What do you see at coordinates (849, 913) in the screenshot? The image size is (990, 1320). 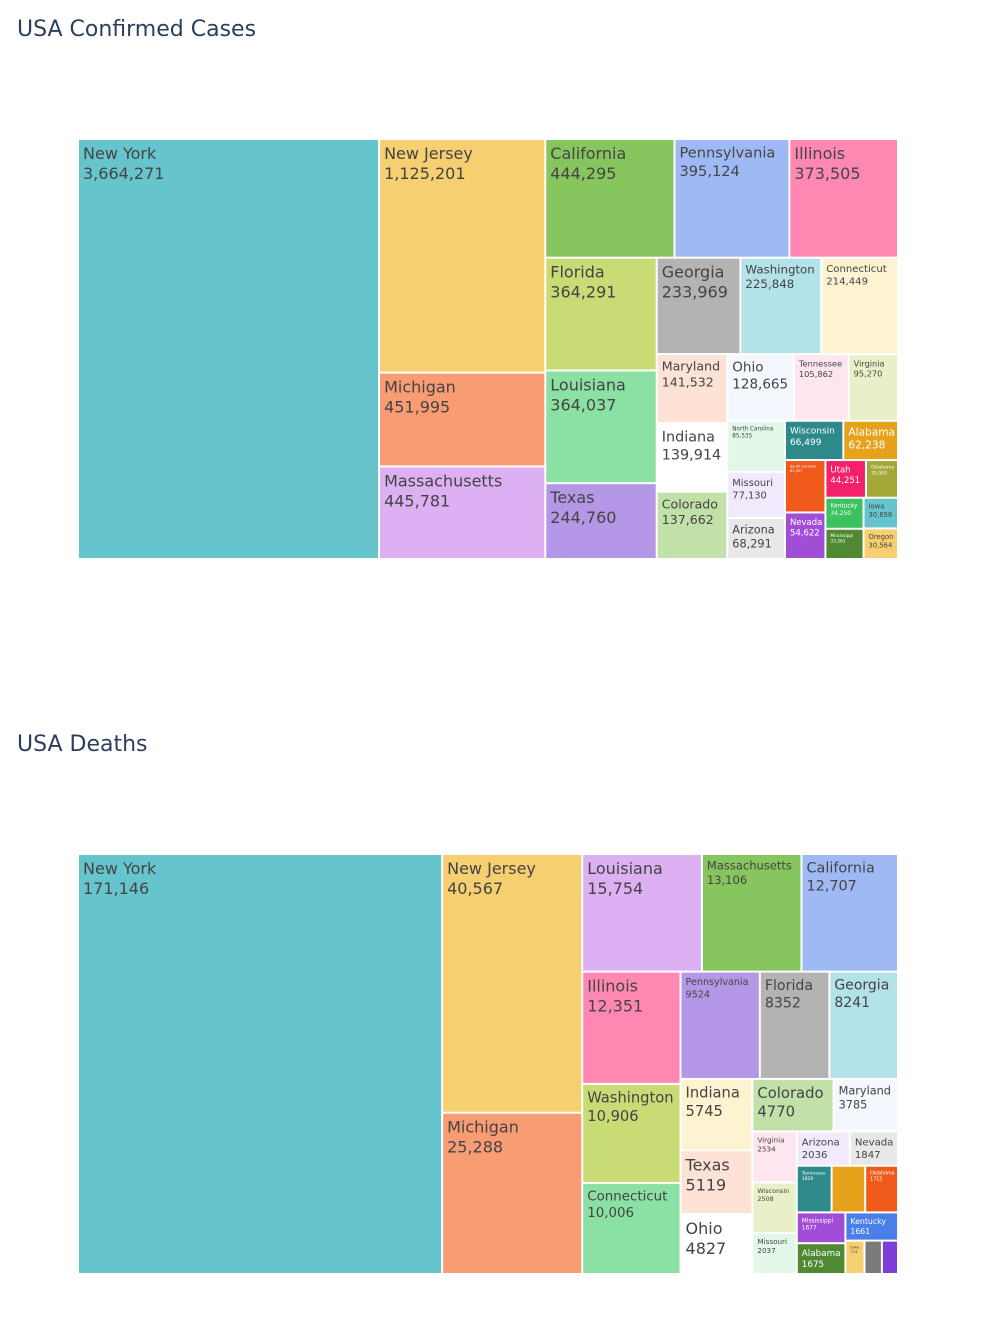 I see `tile-california: California 12,707` at bounding box center [849, 913].